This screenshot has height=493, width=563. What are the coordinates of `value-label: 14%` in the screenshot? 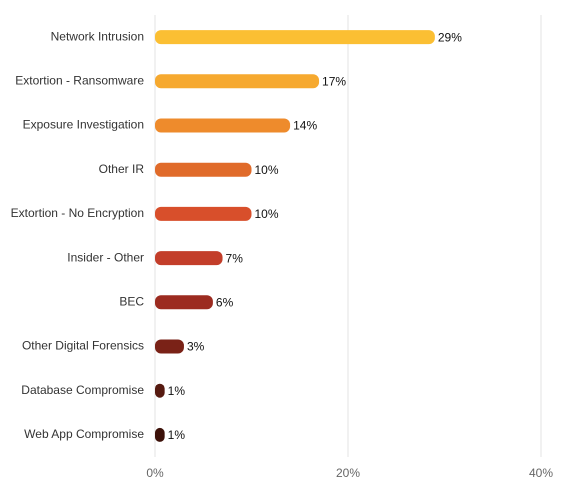 It's located at (305, 126).